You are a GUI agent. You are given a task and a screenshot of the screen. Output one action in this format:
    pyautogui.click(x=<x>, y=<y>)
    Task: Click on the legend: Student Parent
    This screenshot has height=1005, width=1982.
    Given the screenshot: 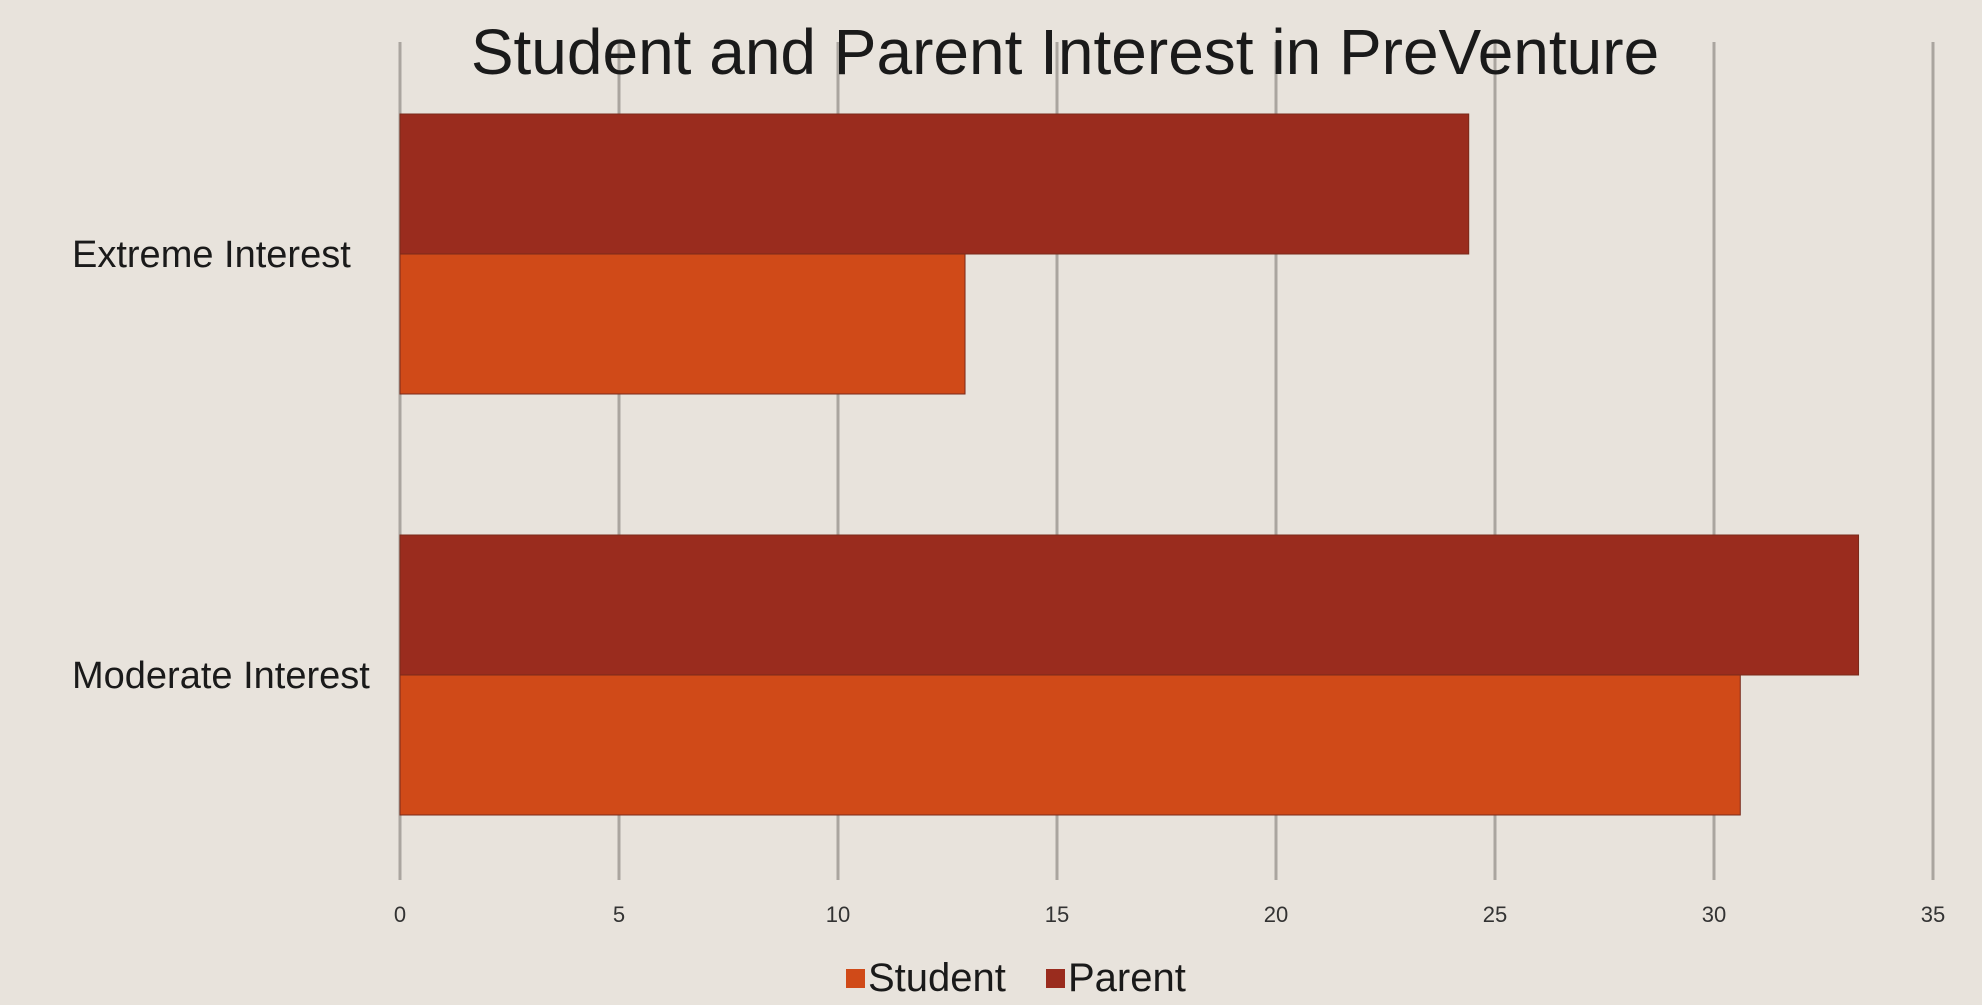 What is the action you would take?
    pyautogui.click(x=1016, y=978)
    